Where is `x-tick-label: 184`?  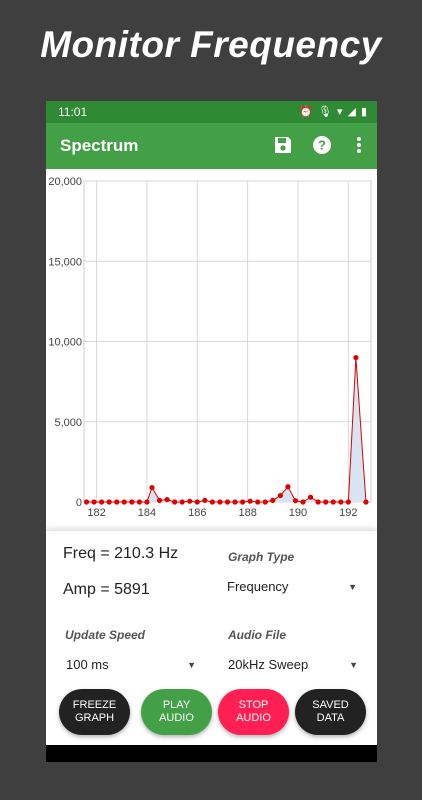 x-tick-label: 184 is located at coordinates (147, 513).